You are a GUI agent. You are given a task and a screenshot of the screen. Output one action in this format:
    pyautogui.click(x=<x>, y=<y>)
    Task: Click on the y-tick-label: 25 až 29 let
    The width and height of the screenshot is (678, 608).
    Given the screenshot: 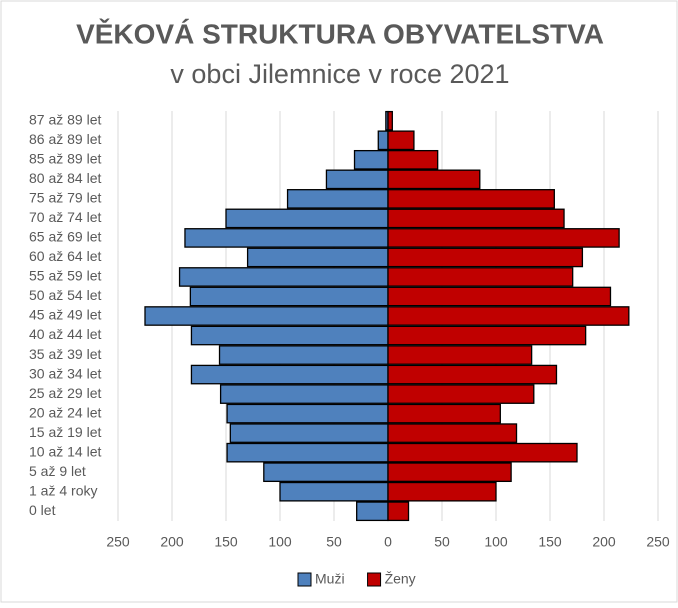 What is the action you would take?
    pyautogui.click(x=65, y=393)
    